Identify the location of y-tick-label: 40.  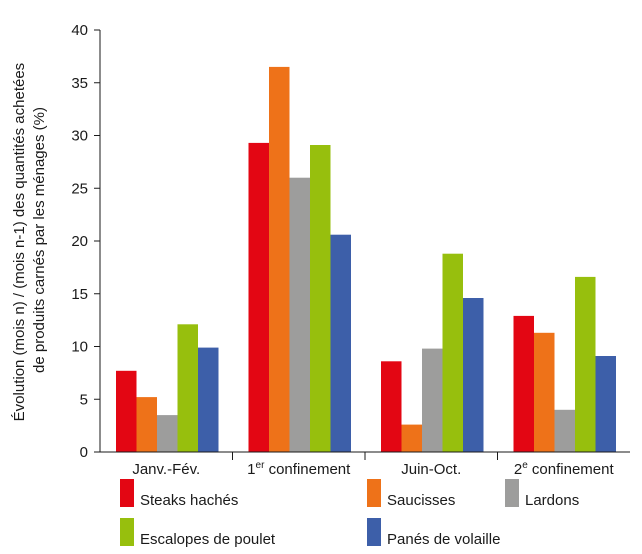
(79, 30).